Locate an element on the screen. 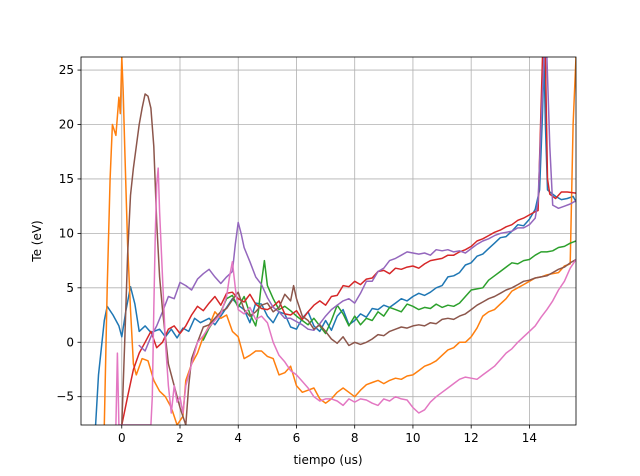 The width and height of the screenshot is (640, 476). y-tick-label: 0 is located at coordinates (70, 342).